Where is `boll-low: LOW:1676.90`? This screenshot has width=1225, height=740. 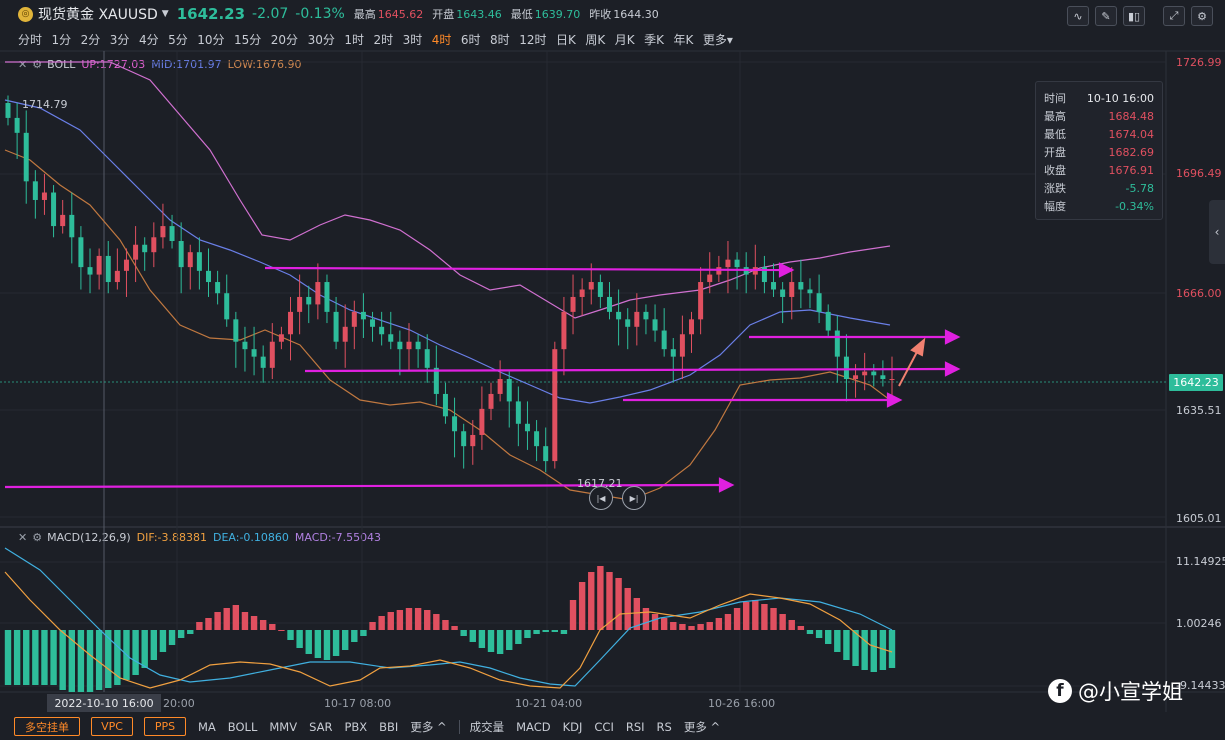
boll-low: LOW:1676.90 is located at coordinates (264, 64).